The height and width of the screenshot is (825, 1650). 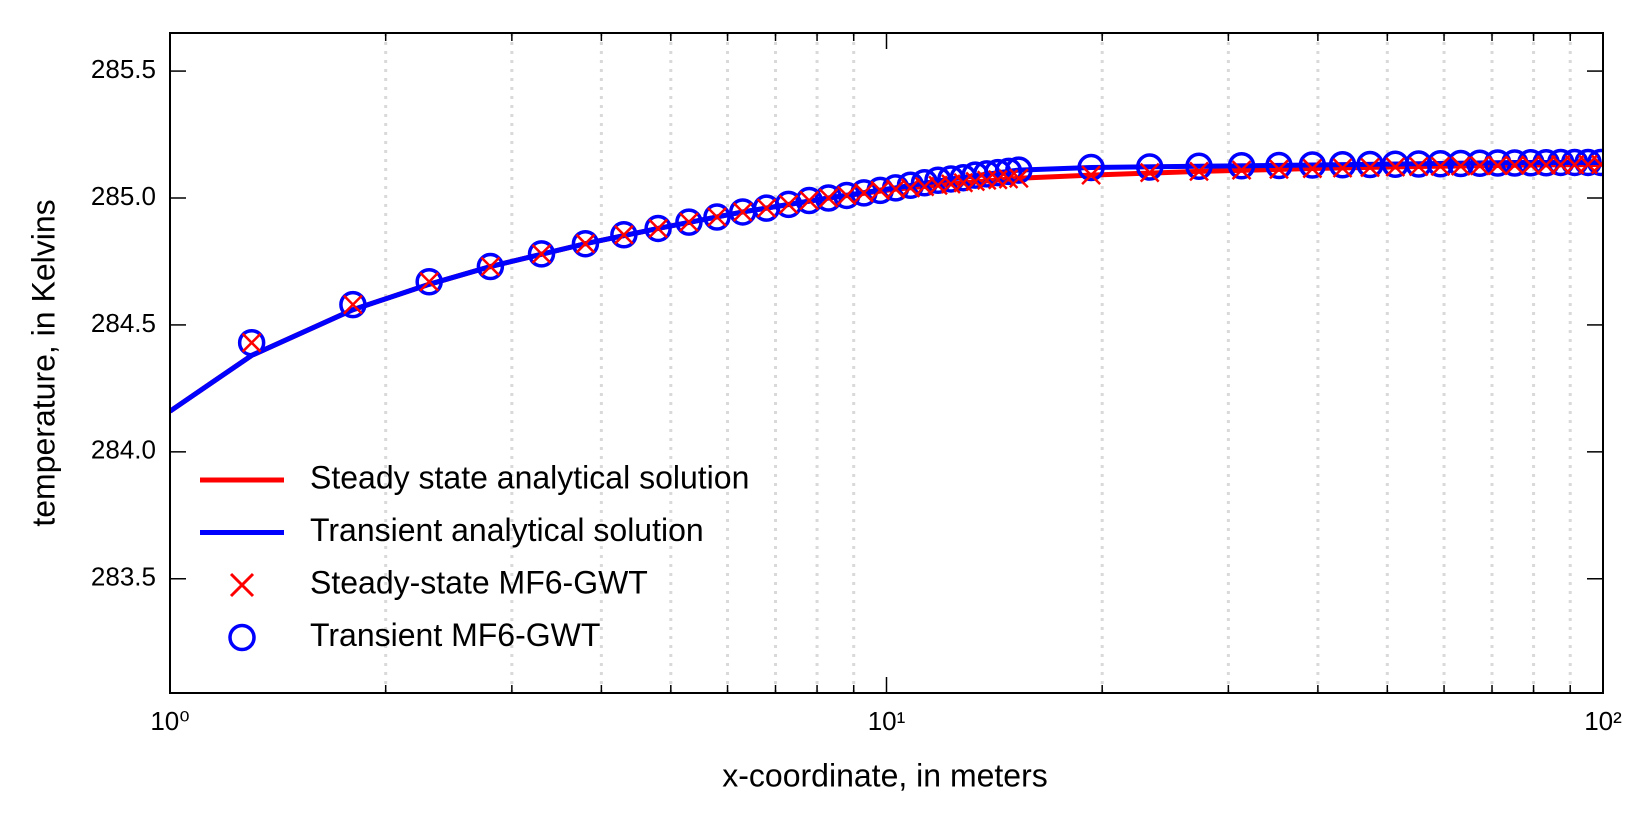 I want to click on y-tick-label: 284.5, so click(x=123, y=323).